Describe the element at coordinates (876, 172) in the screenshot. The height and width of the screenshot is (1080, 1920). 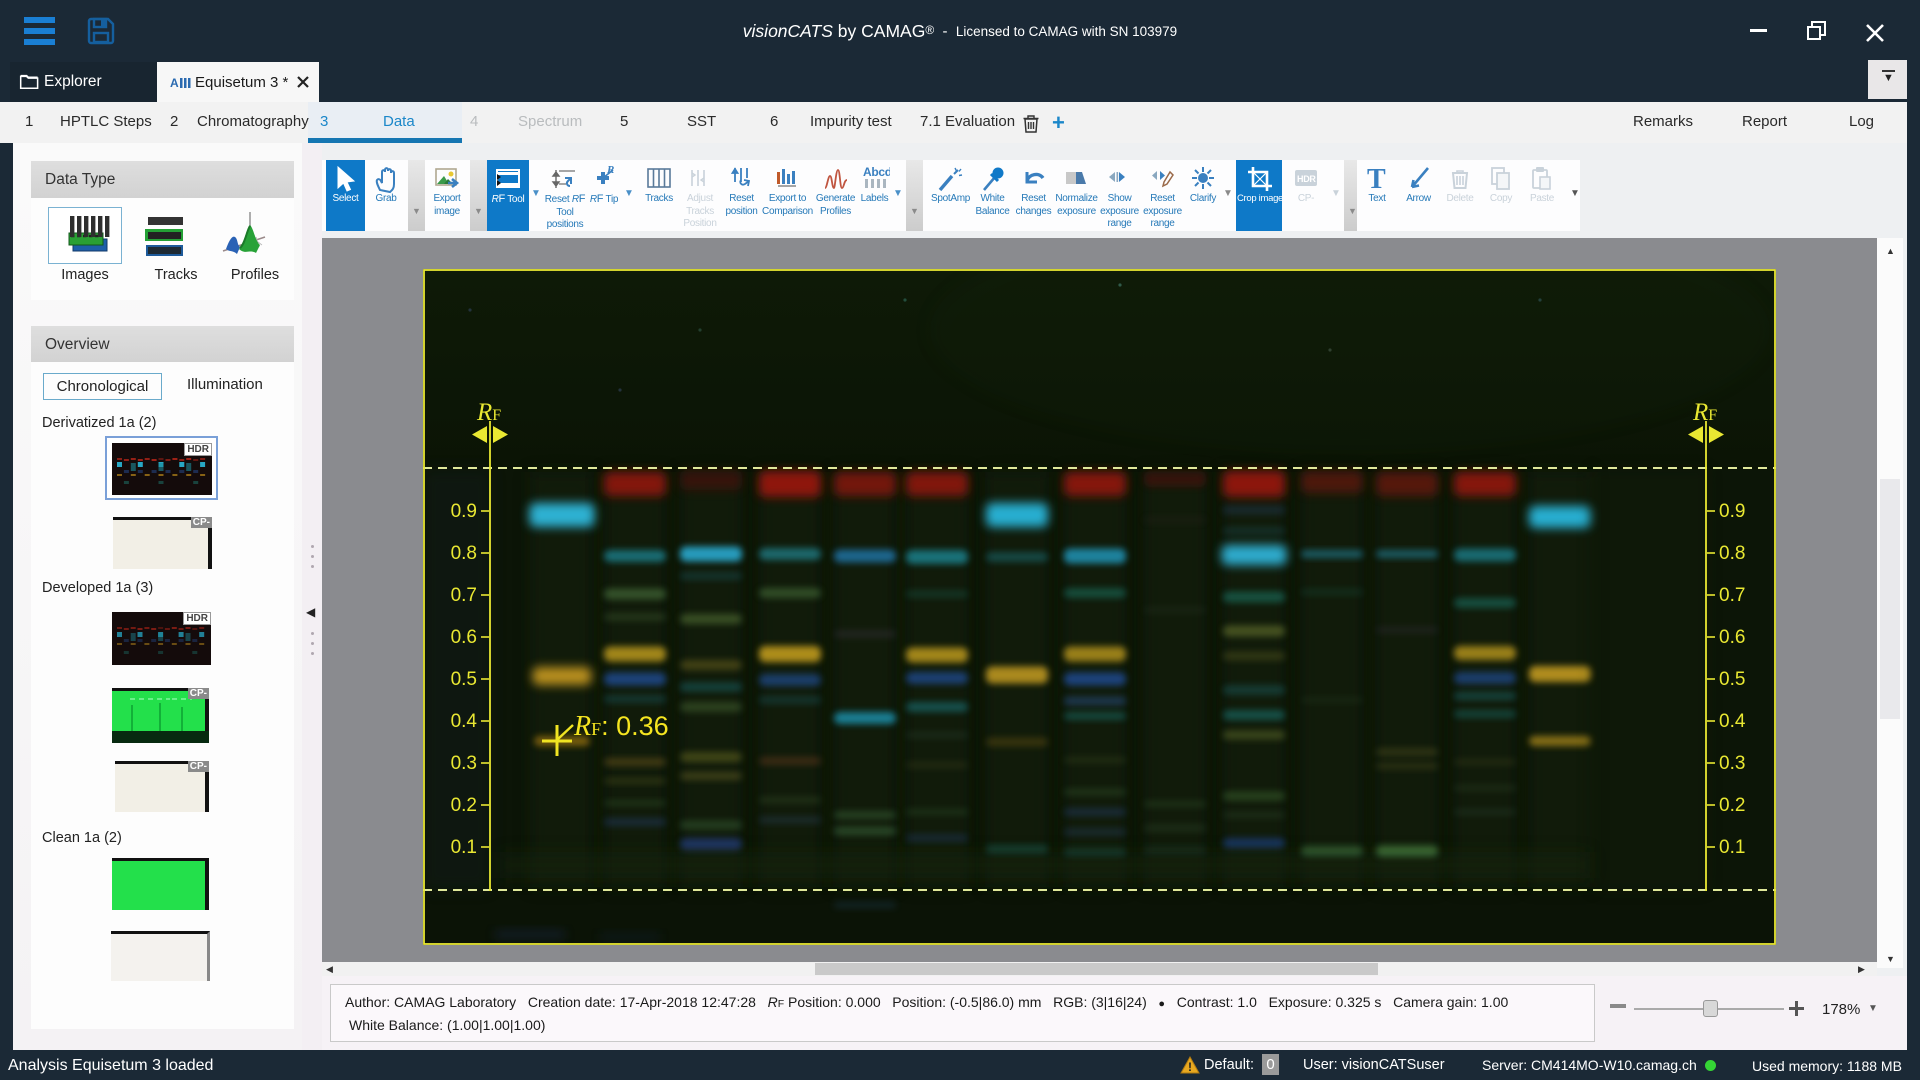
I see `svg-text: Abcd` at that location.